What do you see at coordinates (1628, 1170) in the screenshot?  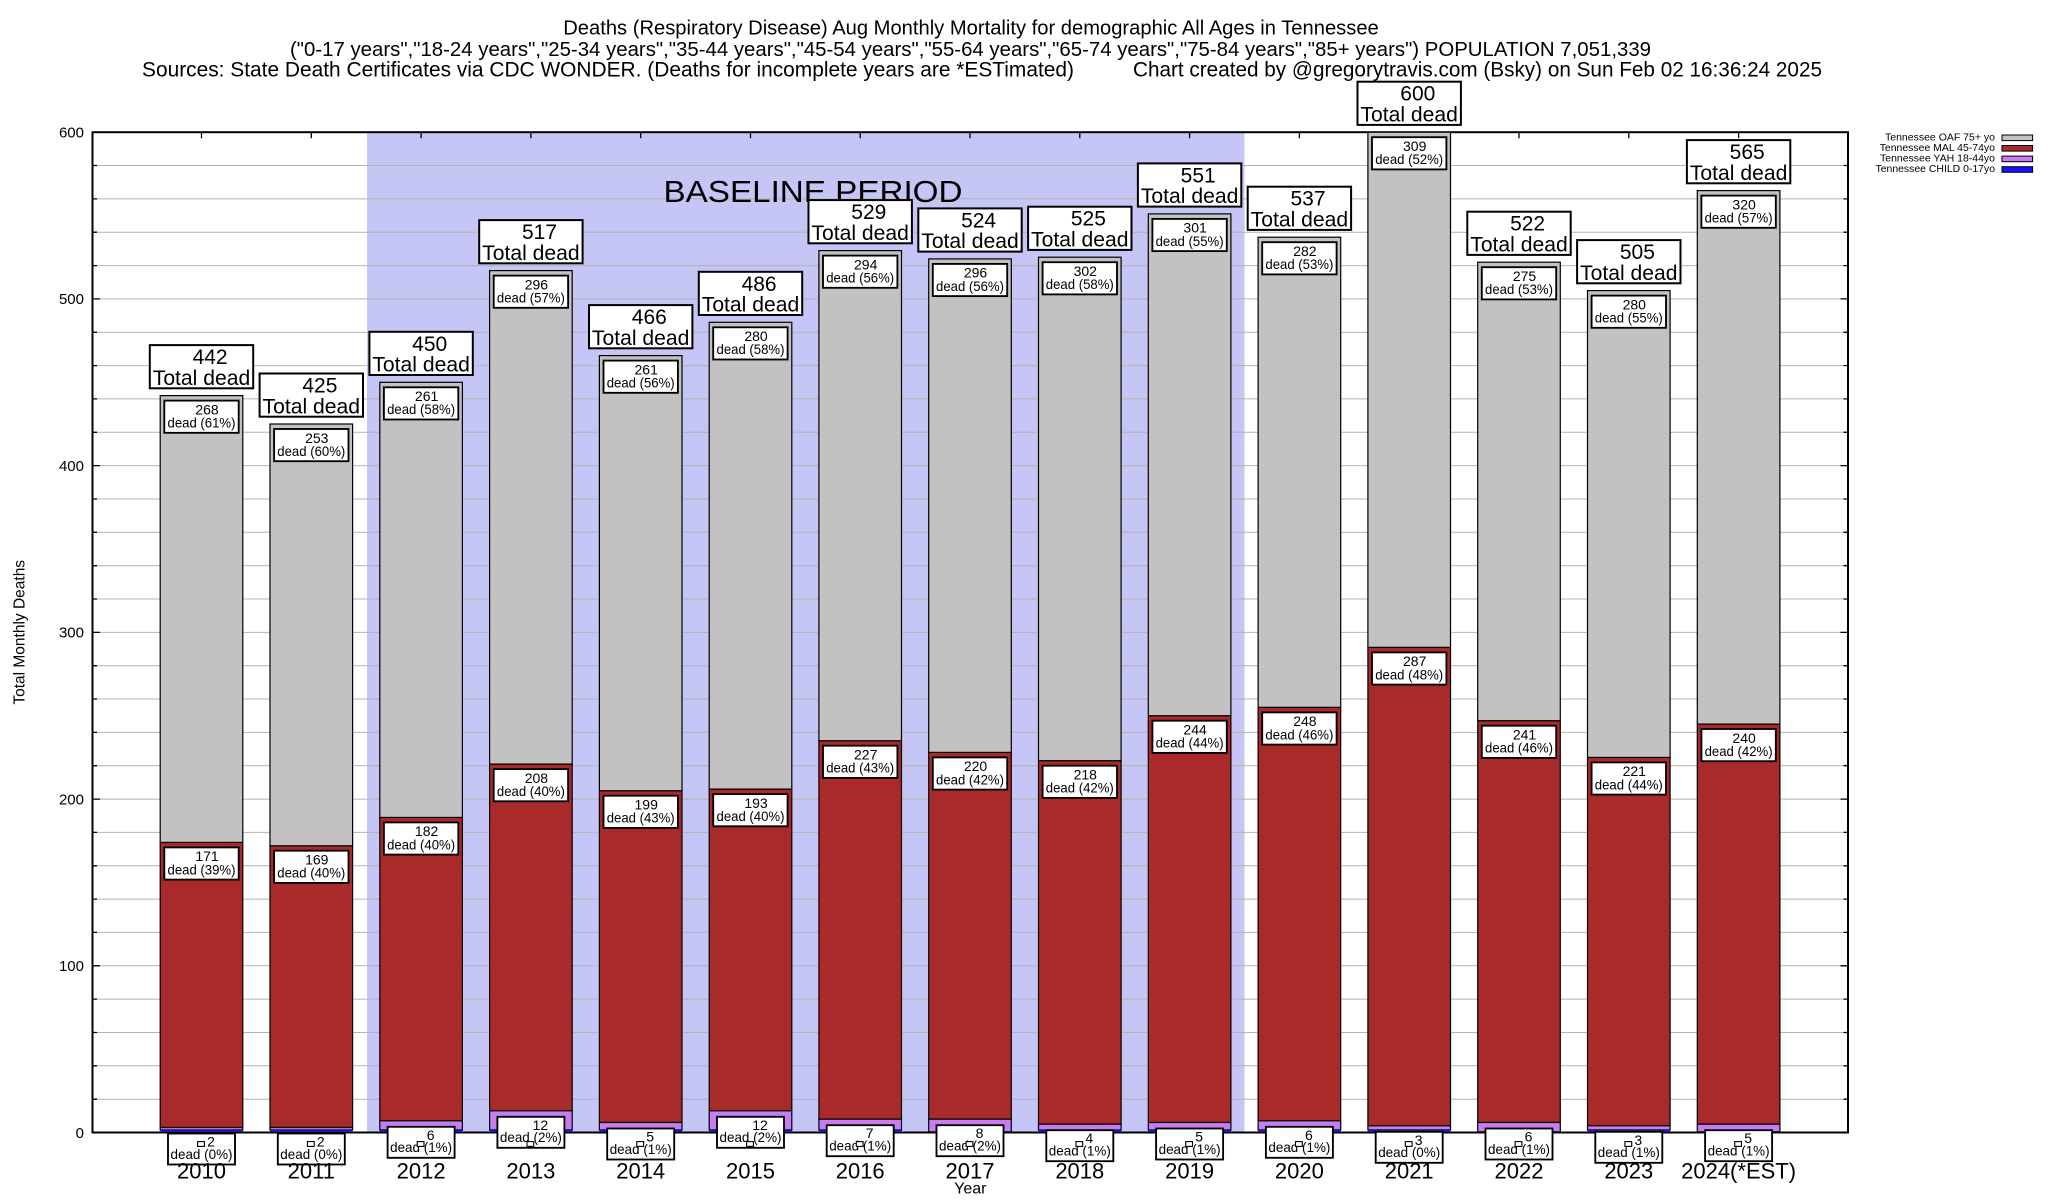 I see `svg-text: 2023` at bounding box center [1628, 1170].